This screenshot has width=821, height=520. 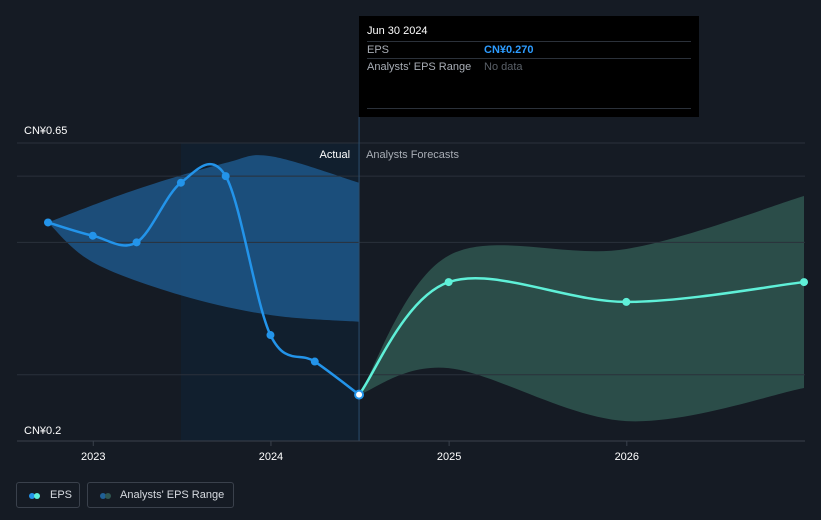 What do you see at coordinates (334, 155) in the screenshot?
I see `actual-label: Actual` at bounding box center [334, 155].